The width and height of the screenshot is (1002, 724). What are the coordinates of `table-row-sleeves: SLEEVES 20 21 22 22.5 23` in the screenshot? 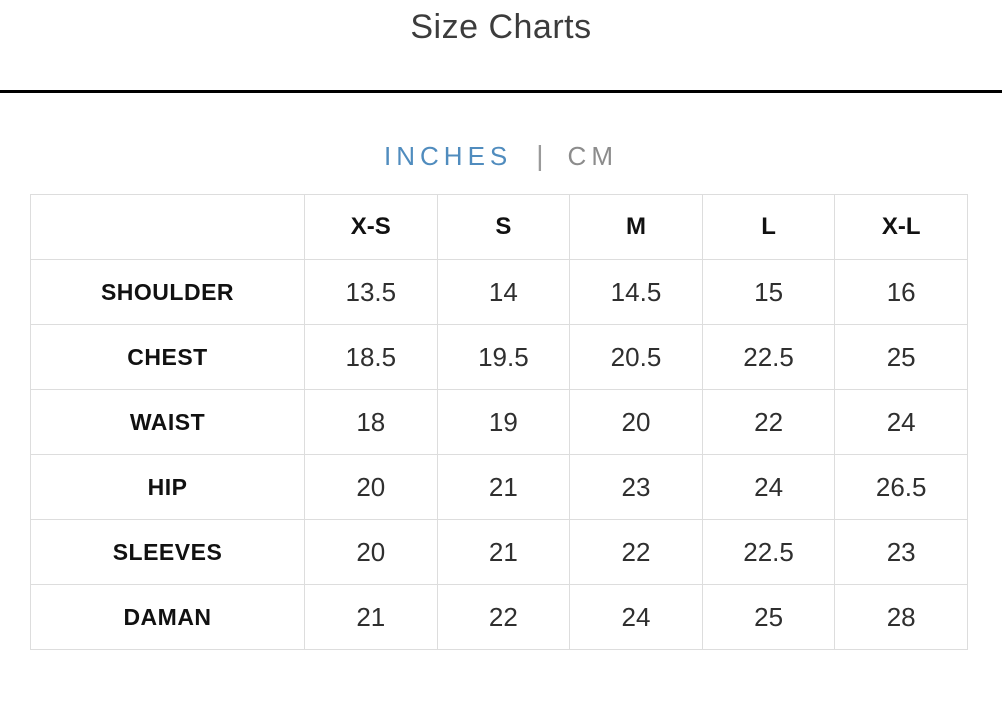 It's located at (499, 552).